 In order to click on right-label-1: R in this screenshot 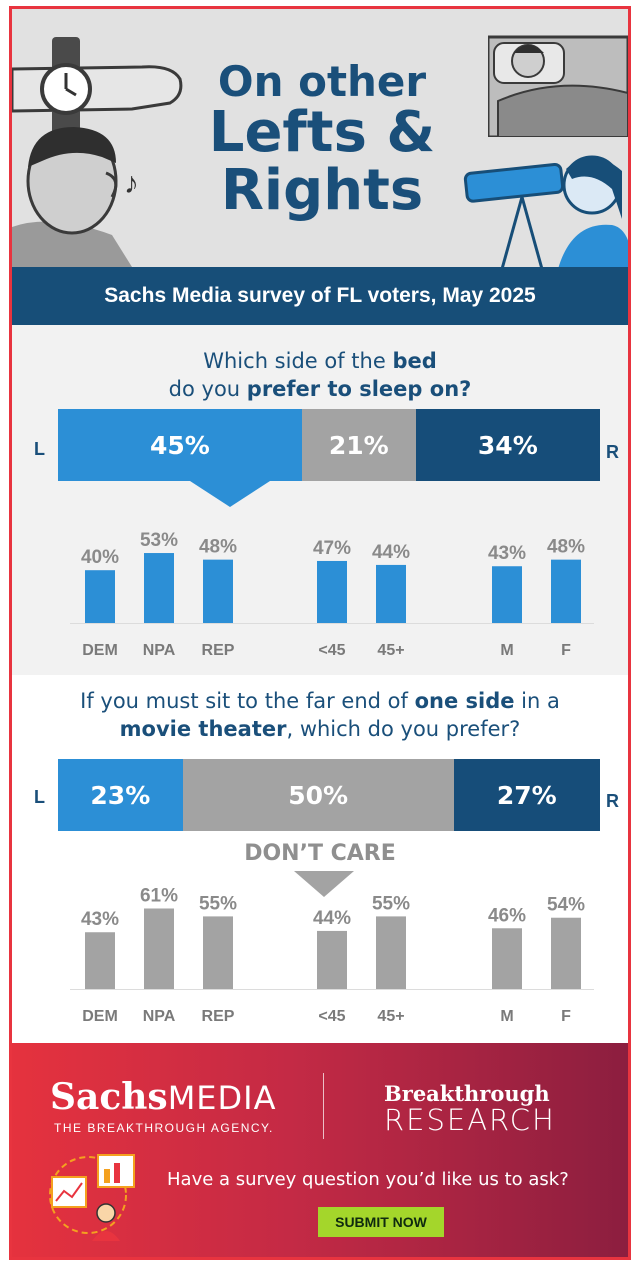, I will do `click(612, 452)`.